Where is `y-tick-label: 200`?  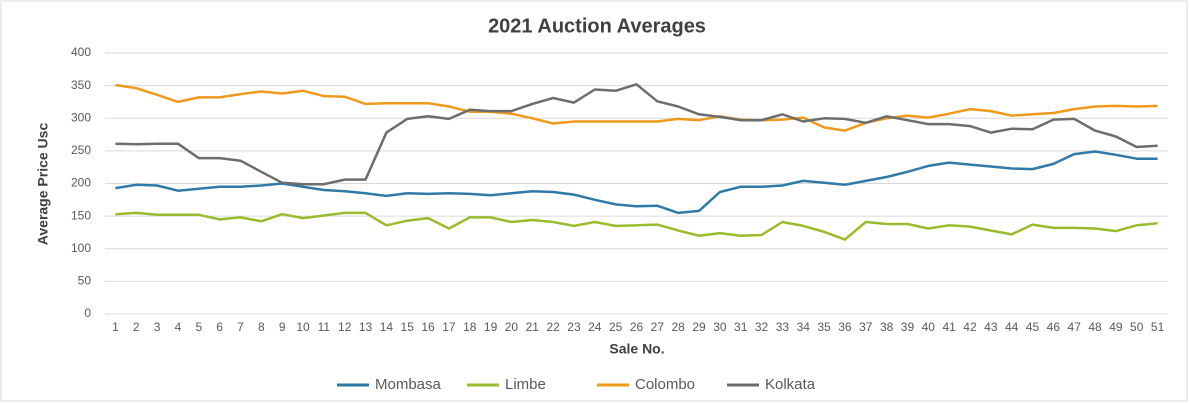
y-tick-label: 200 is located at coordinates (81, 183).